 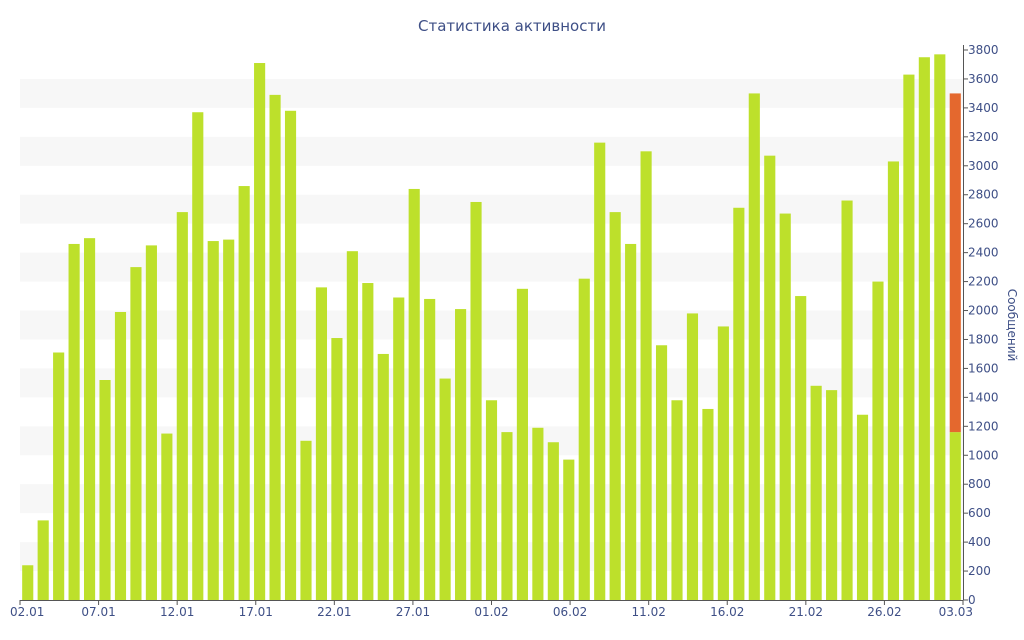 What do you see at coordinates (256, 612) in the screenshot?
I see `x-tick-label: 17.01` at bounding box center [256, 612].